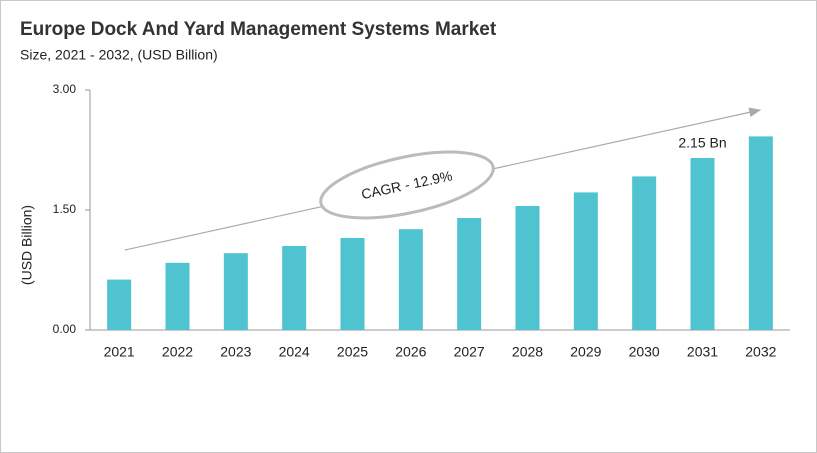 The width and height of the screenshot is (817, 453). Describe the element at coordinates (65, 89) in the screenshot. I see `y-tick-label: 3.00` at that location.